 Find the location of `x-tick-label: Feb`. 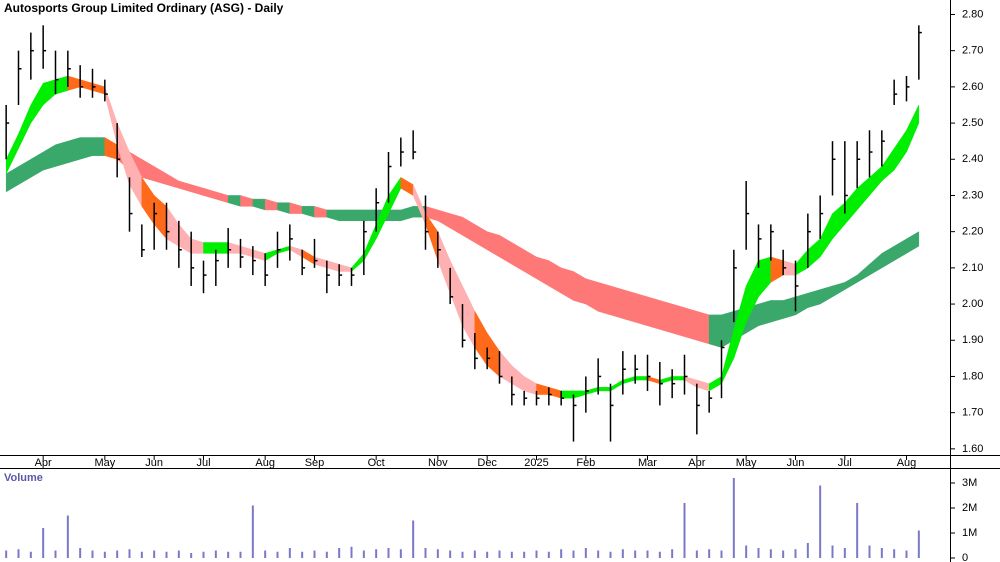

x-tick-label: Feb is located at coordinates (585, 463).